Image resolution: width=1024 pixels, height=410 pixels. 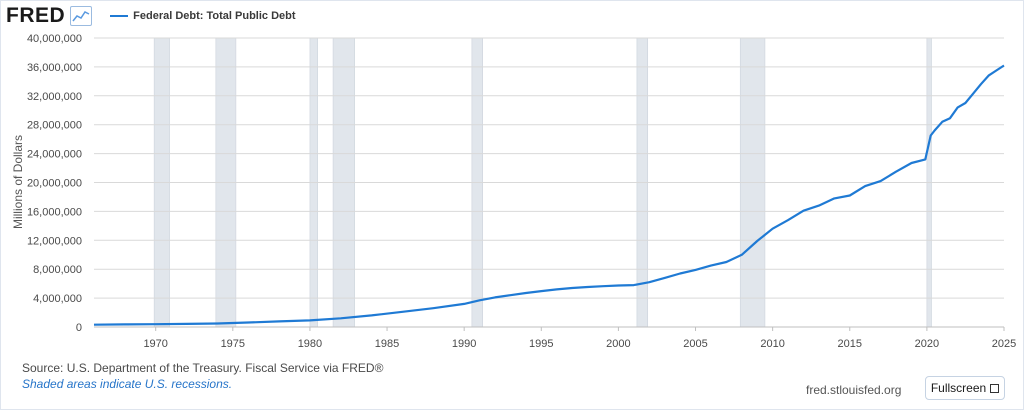 What do you see at coordinates (81, 16) in the screenshot?
I see `line-chart-icon` at bounding box center [81, 16].